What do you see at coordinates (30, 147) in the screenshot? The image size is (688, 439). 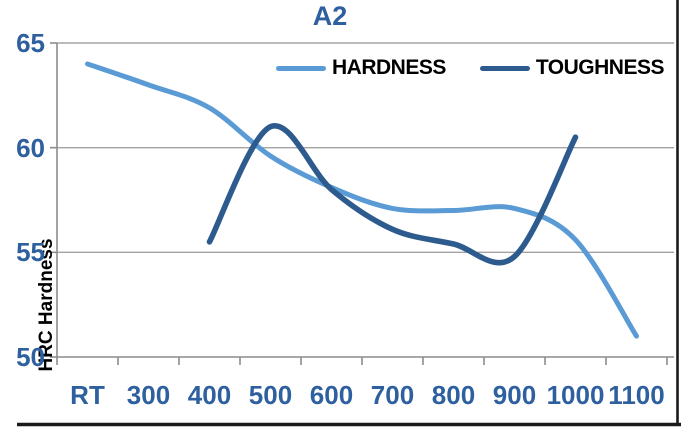 I see `y-tick-label: 60` at bounding box center [30, 147].